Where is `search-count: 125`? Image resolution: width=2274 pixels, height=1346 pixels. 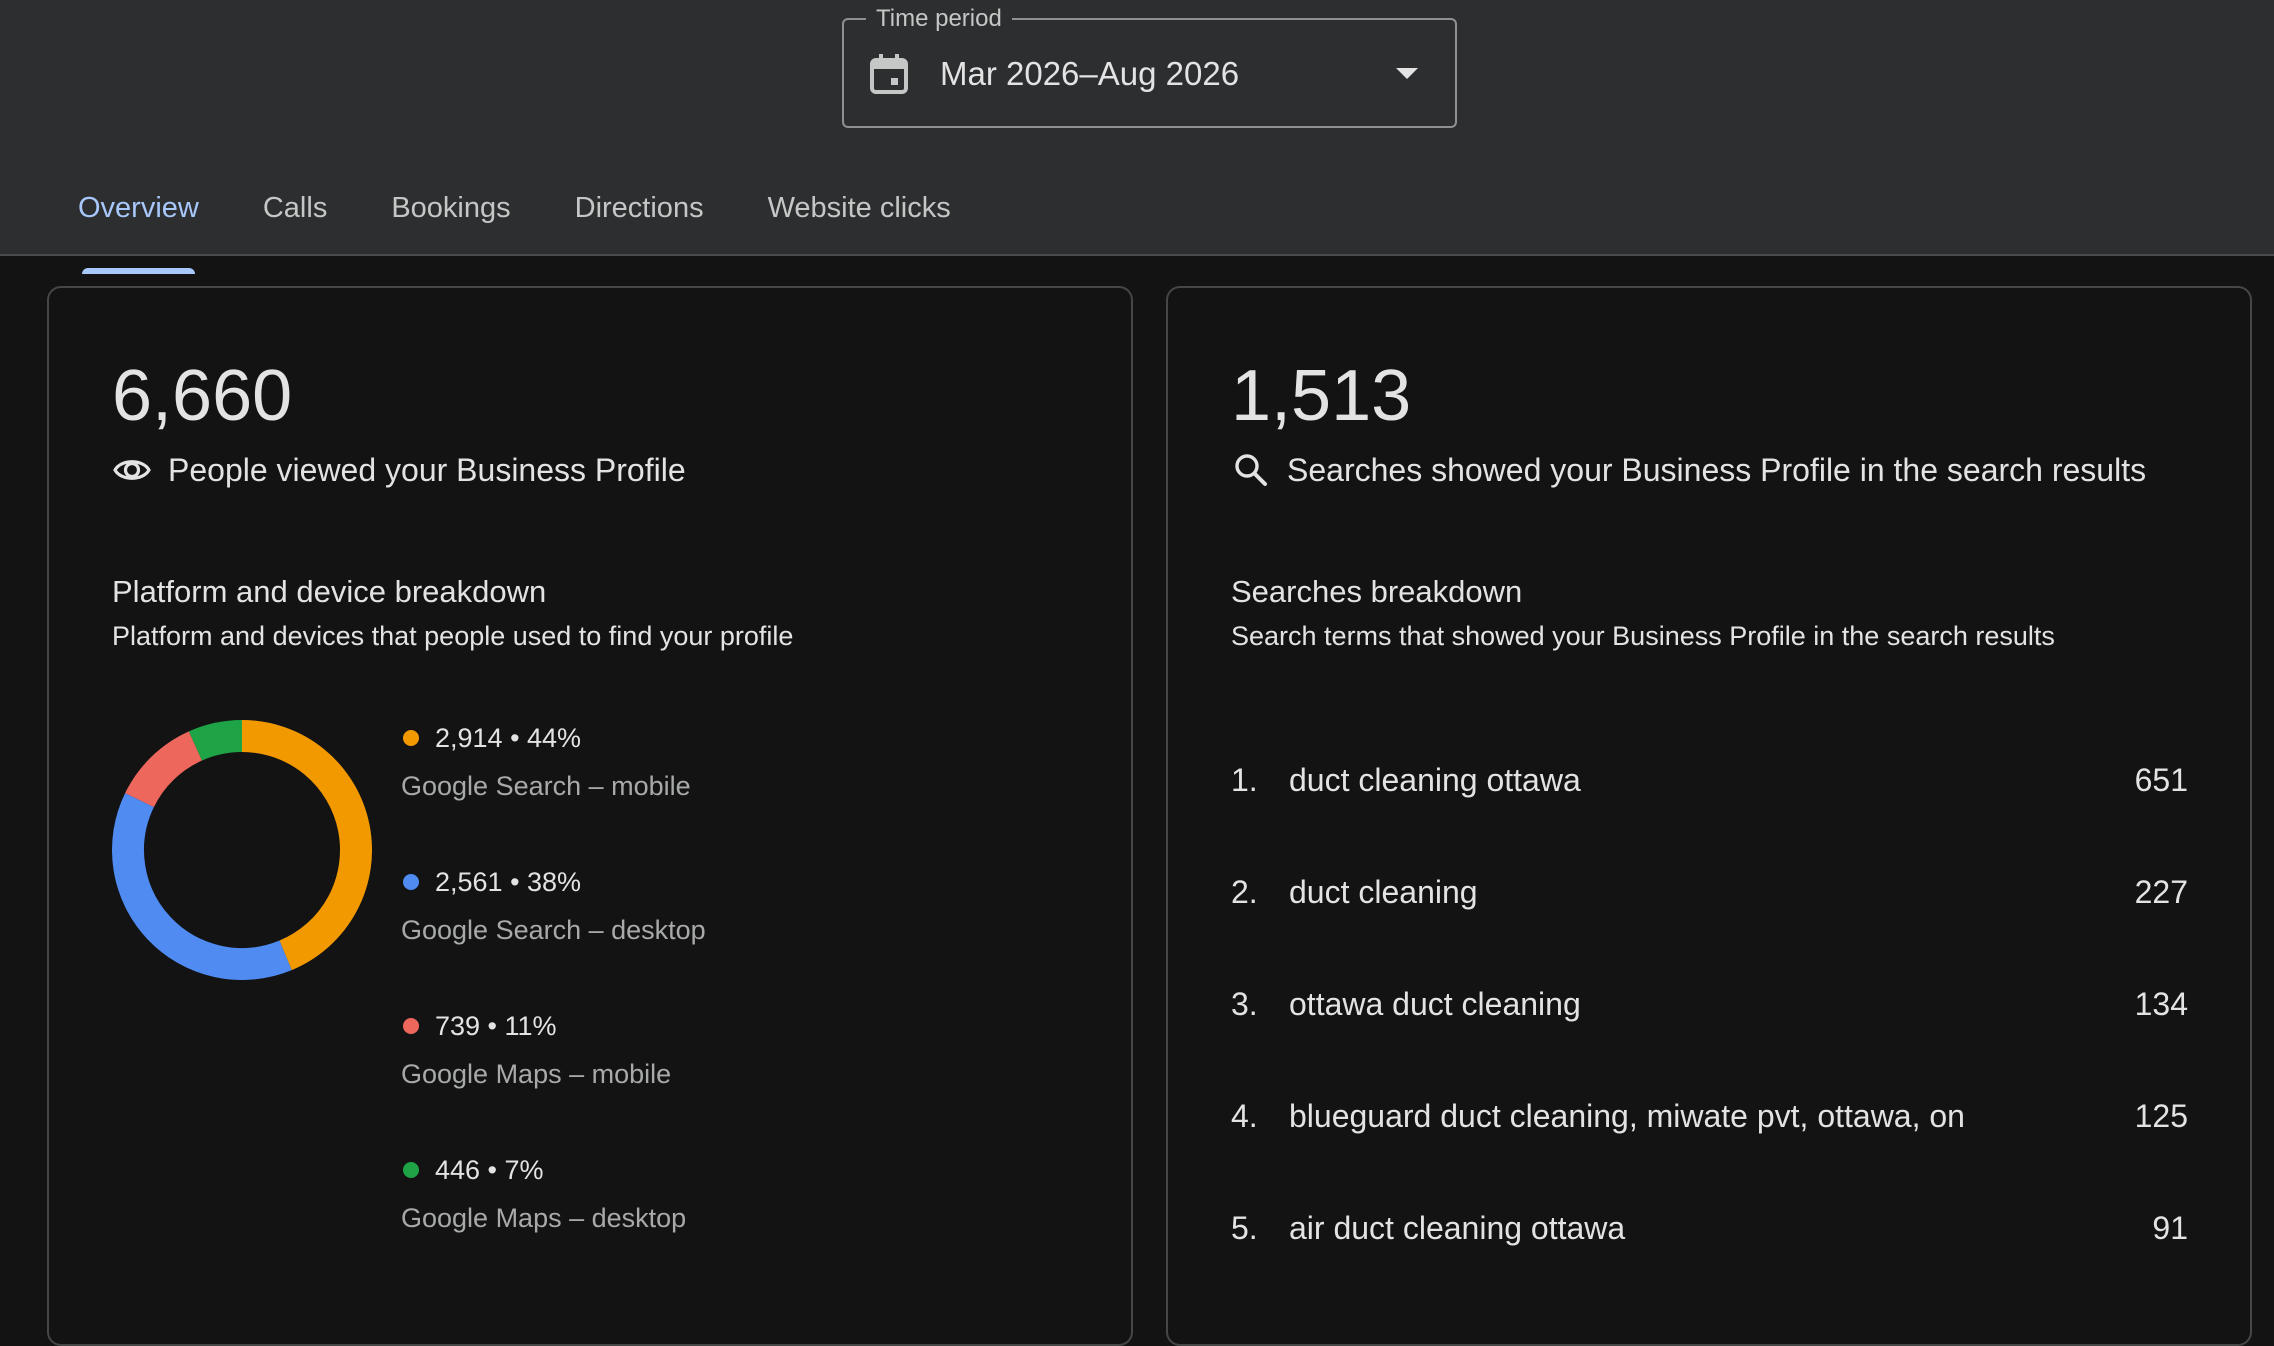
search-count: 125 is located at coordinates (2161, 1116).